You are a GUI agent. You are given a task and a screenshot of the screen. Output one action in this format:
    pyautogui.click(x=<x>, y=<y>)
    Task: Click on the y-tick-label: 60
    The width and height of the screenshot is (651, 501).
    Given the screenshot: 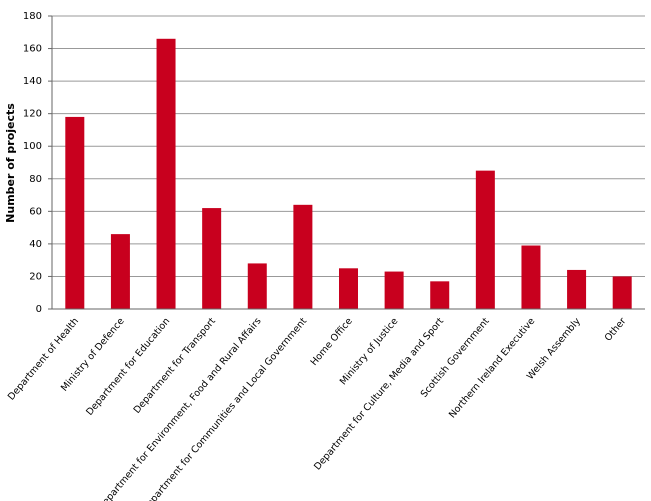 What is the action you would take?
    pyautogui.click(x=35, y=211)
    